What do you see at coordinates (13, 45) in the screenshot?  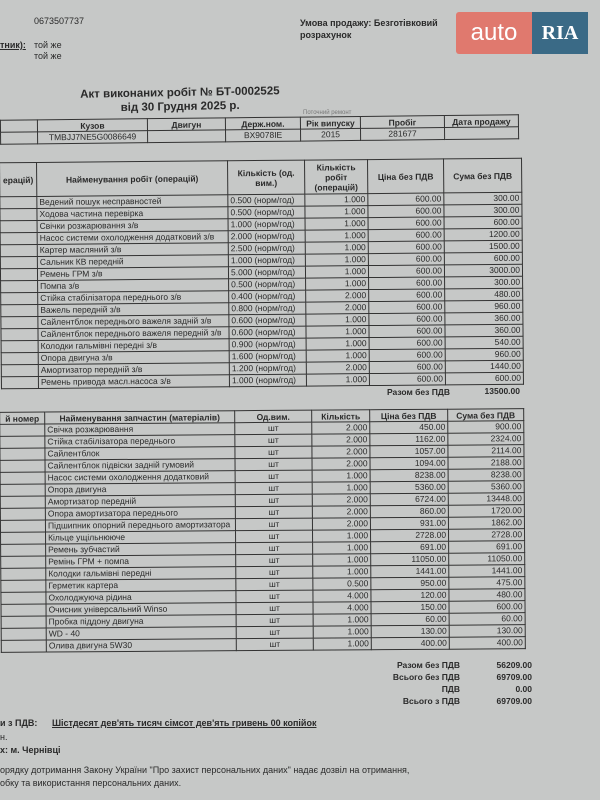 I see `payer-label: тник):` at bounding box center [13, 45].